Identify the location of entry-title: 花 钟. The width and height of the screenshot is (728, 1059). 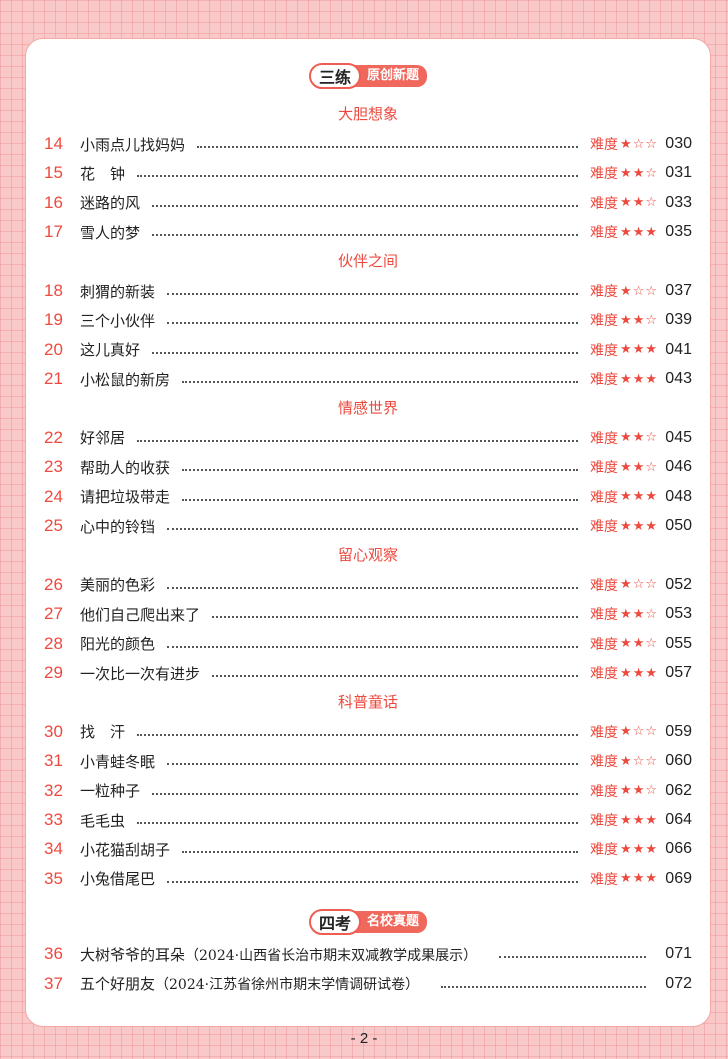
(103, 173).